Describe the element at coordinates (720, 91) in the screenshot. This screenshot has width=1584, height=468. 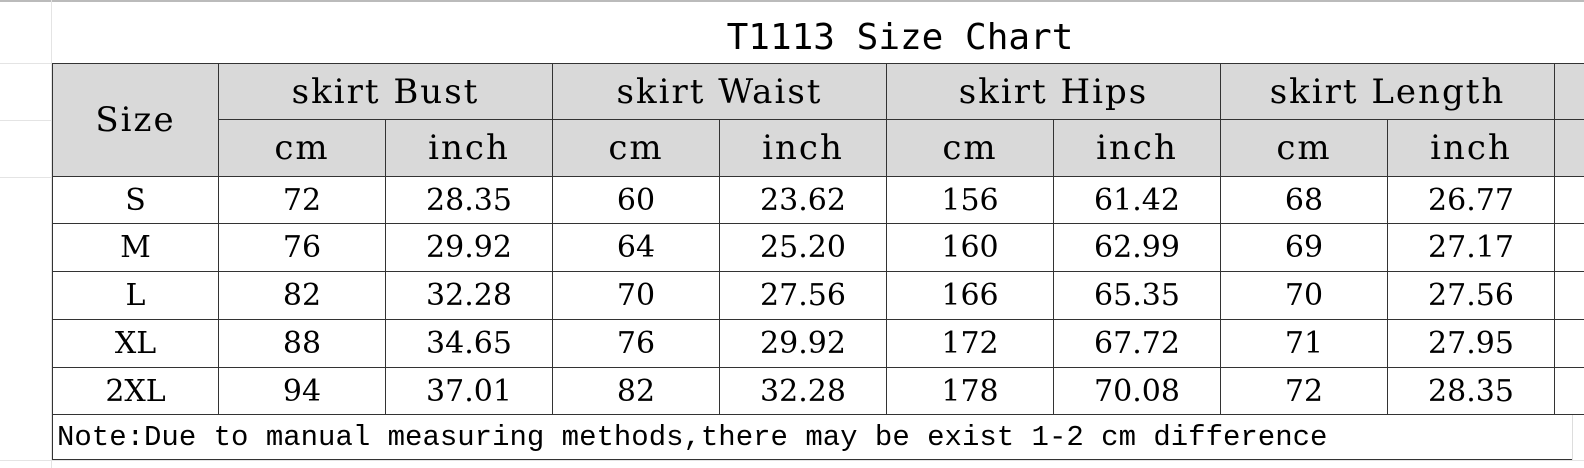
I see `group-header: skirt Waist` at that location.